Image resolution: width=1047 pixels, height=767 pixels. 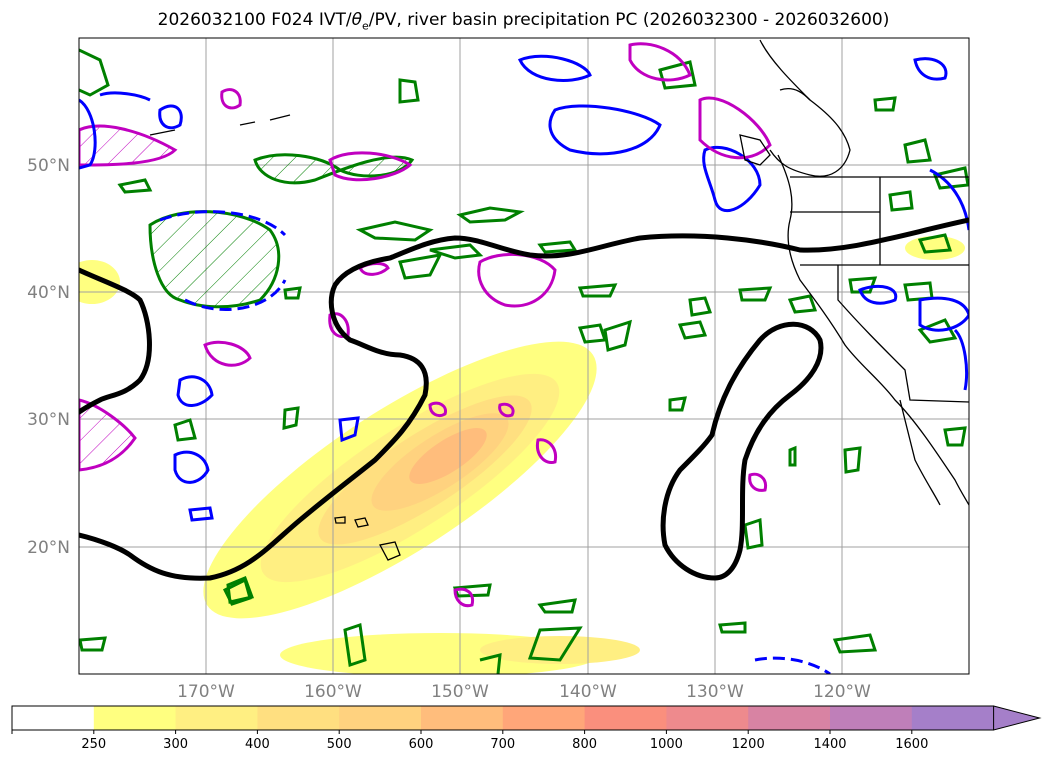 What do you see at coordinates (588, 692) in the screenshot?
I see `lon-label-140w: 140°W` at bounding box center [588, 692].